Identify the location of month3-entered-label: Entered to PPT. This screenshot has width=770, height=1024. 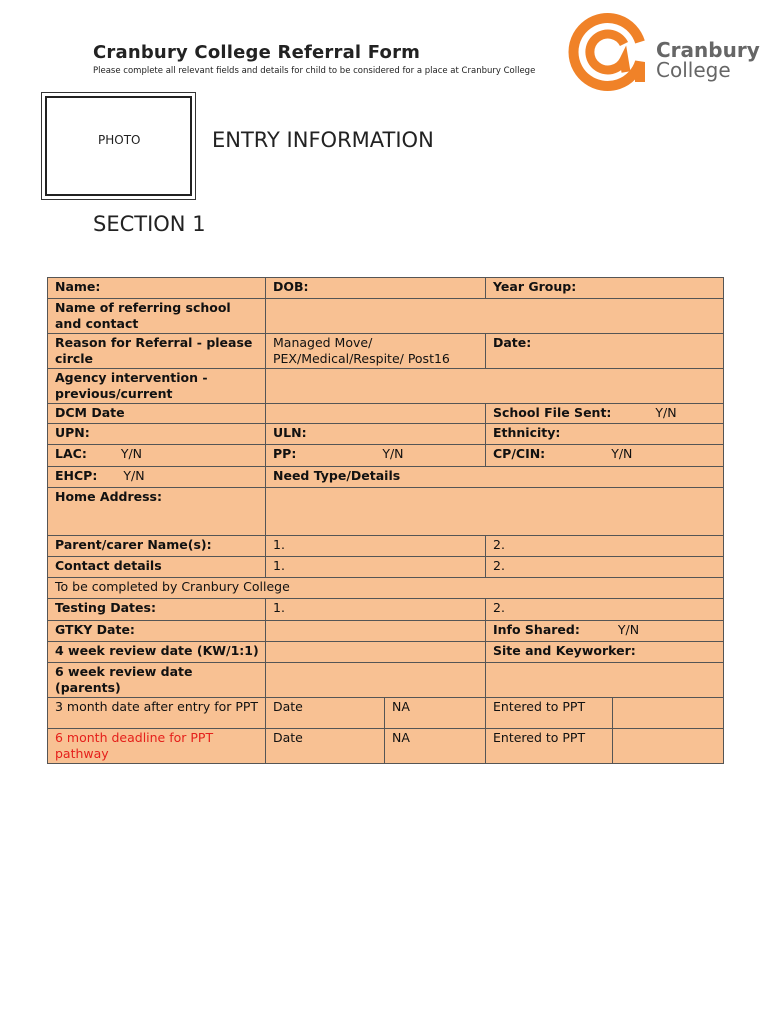
(549, 713).